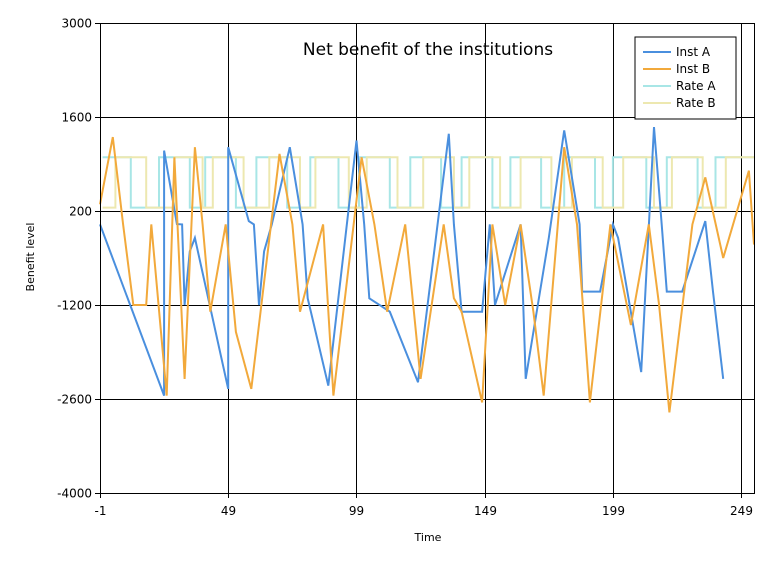 The image size is (784, 561). I want to click on series-line-rate-b, so click(428, 182).